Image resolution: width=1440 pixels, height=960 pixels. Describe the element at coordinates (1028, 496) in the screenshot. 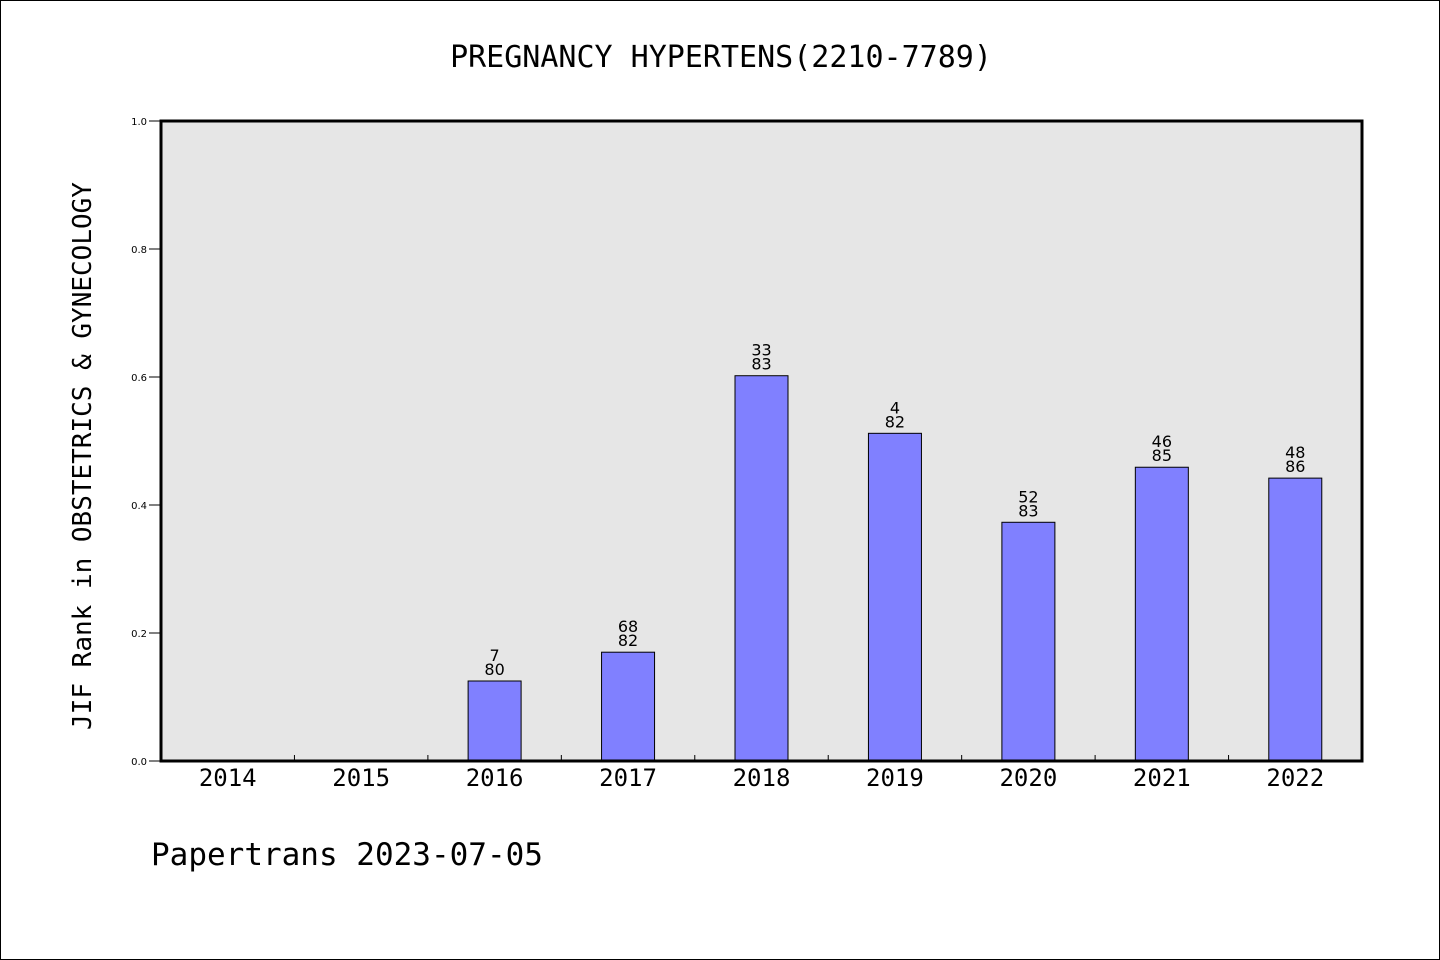

I see `data-label-rank-2020: 52` at that location.